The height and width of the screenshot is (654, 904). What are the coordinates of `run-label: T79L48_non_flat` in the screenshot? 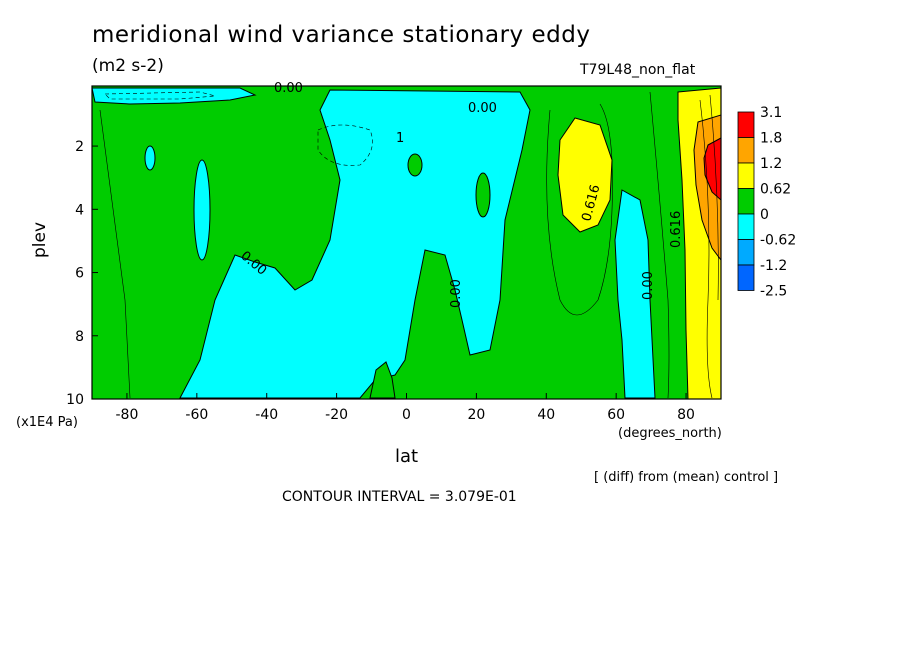 It's located at (638, 70).